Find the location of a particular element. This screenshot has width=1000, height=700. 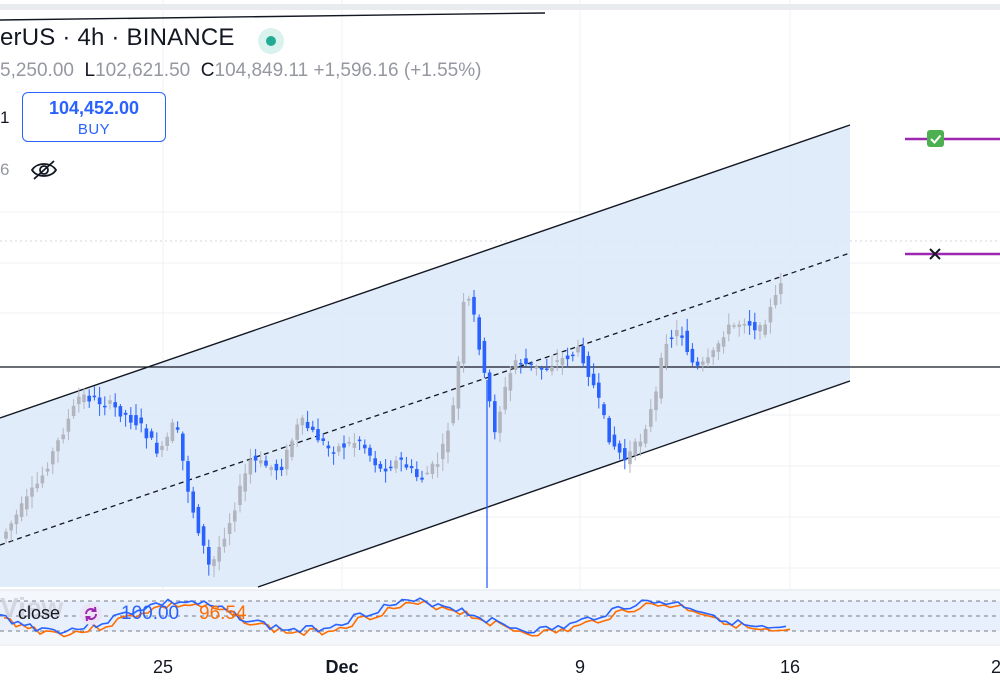

oscillator-k-value: 100.00 is located at coordinates (150, 613).